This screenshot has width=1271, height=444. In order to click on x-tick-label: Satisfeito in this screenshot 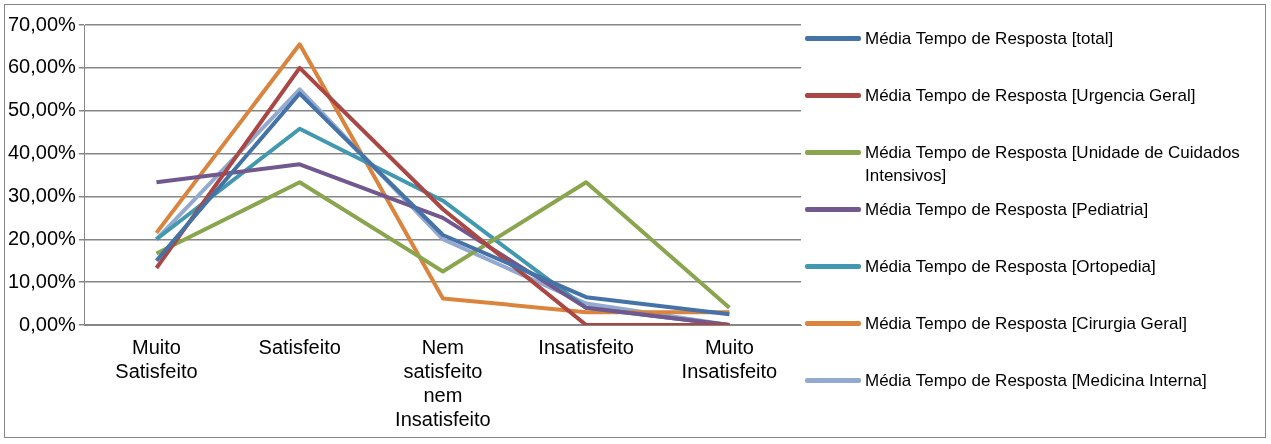, I will do `click(299, 346)`.